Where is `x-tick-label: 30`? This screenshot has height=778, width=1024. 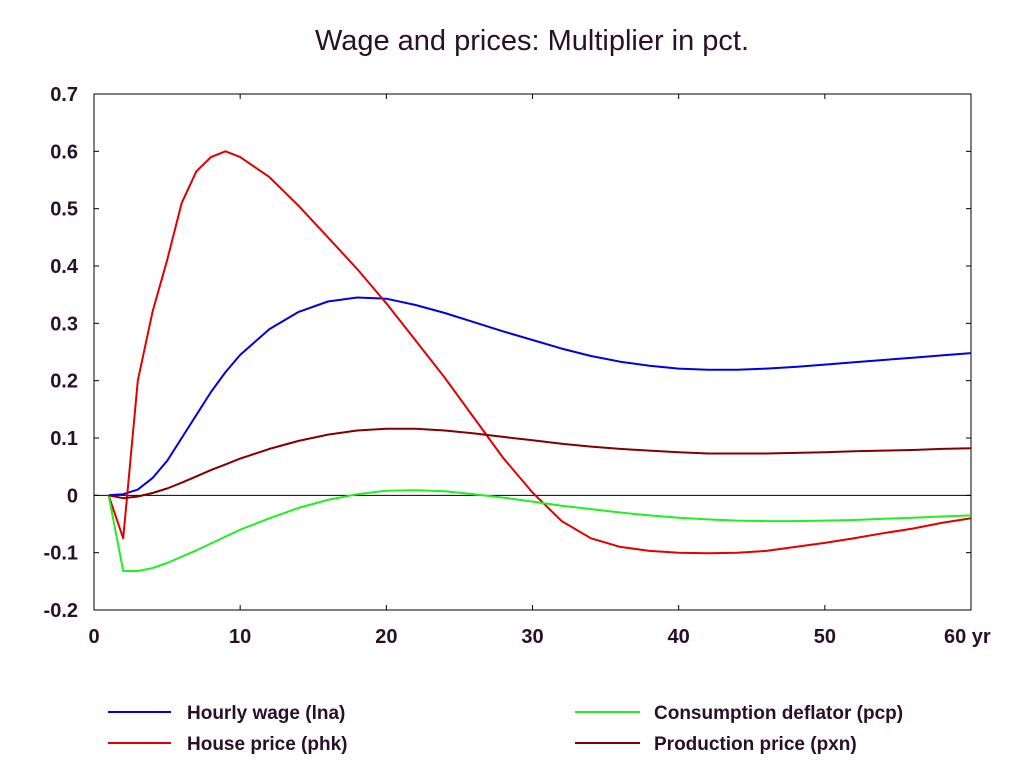
x-tick-label: 30 is located at coordinates (532, 637).